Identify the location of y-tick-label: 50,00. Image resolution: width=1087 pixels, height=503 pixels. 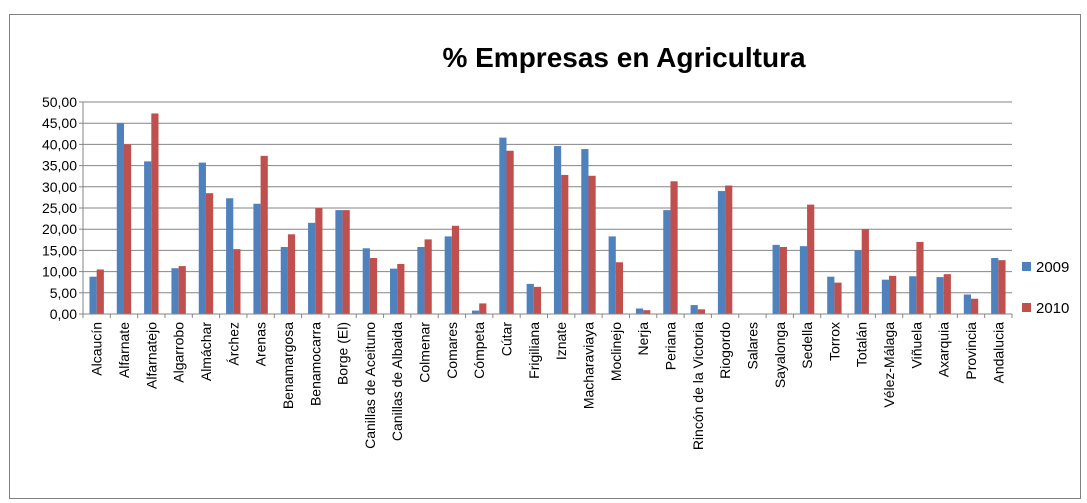
(59, 102).